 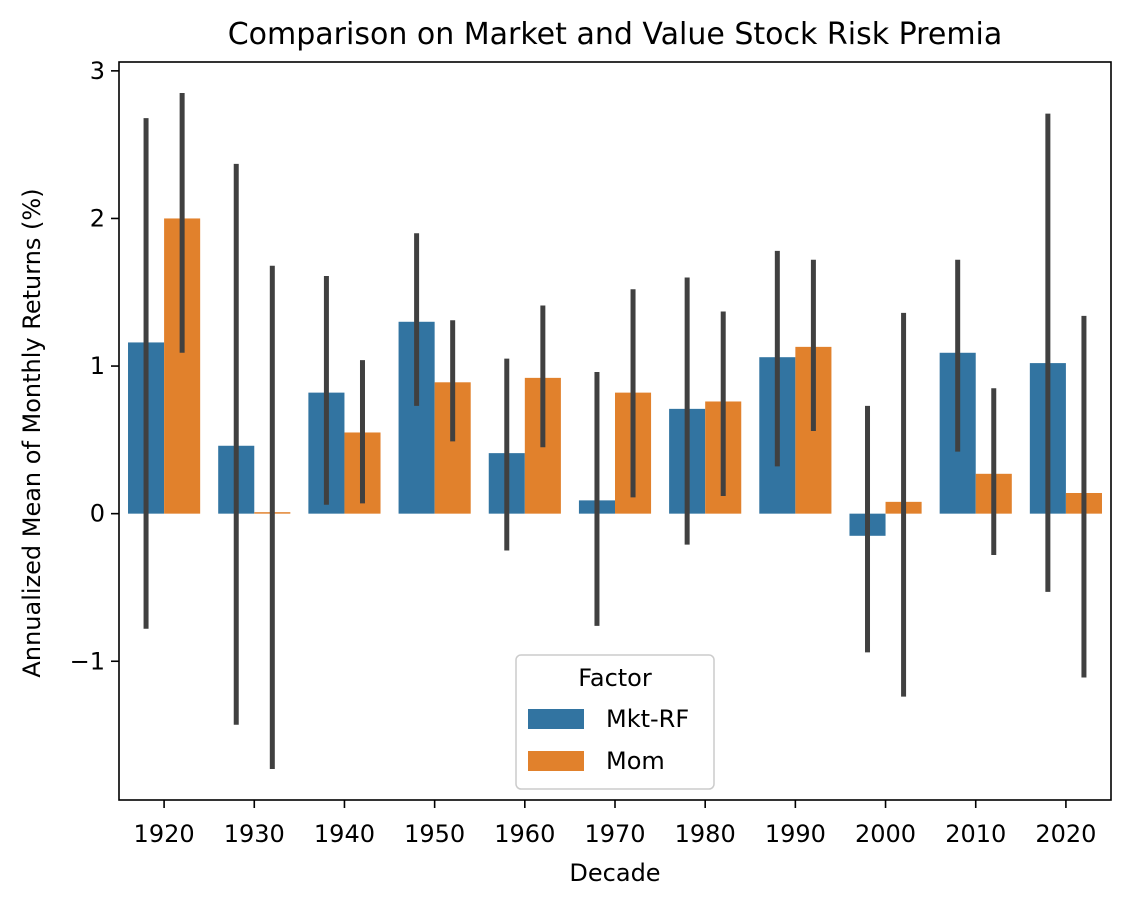 I want to click on x-tick-label: 1990, so click(x=795, y=834).